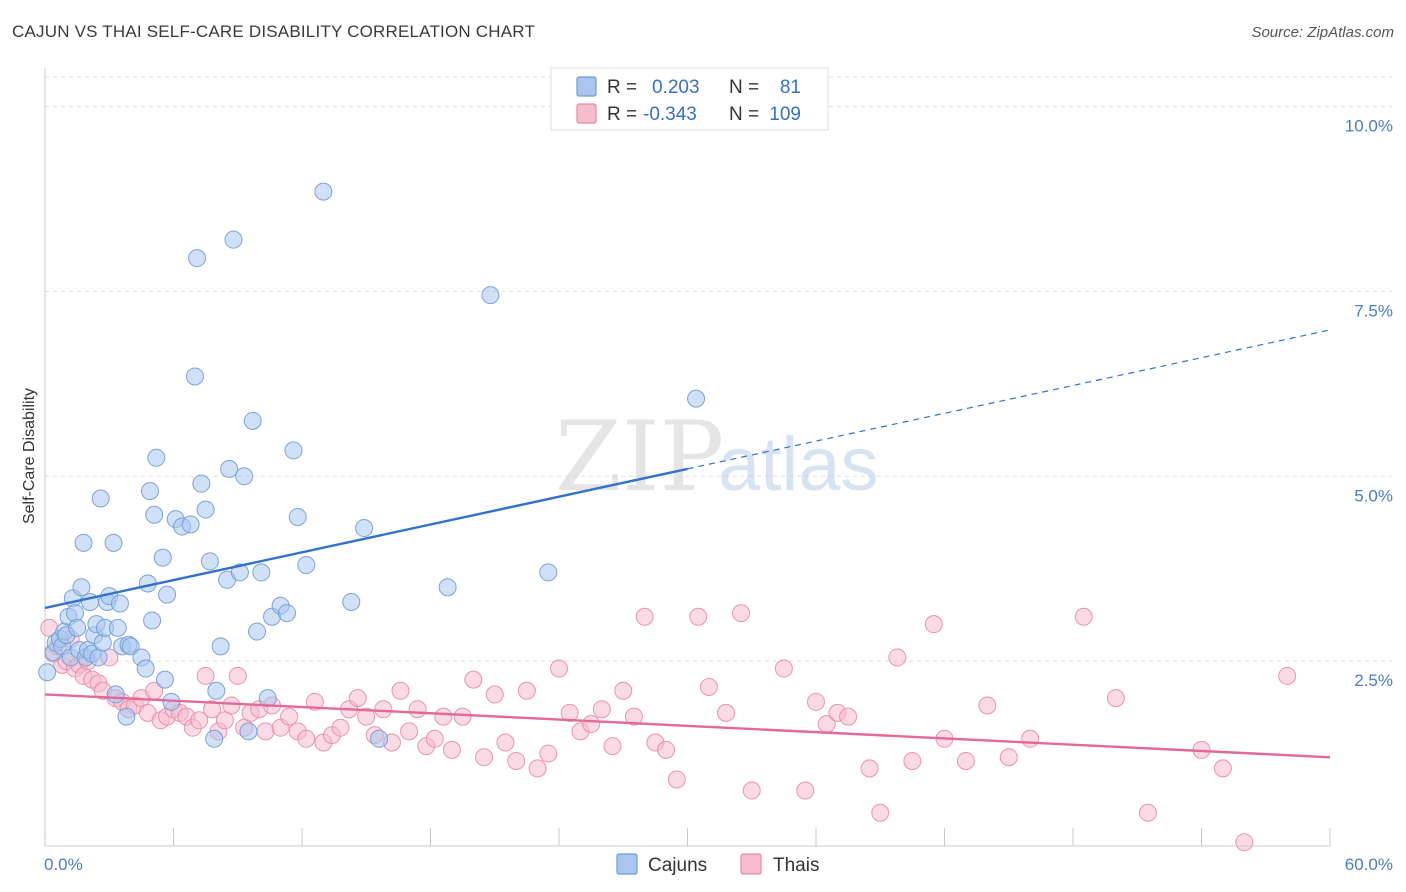  I want to click on watermark-atlas: atlas, so click(798, 464).